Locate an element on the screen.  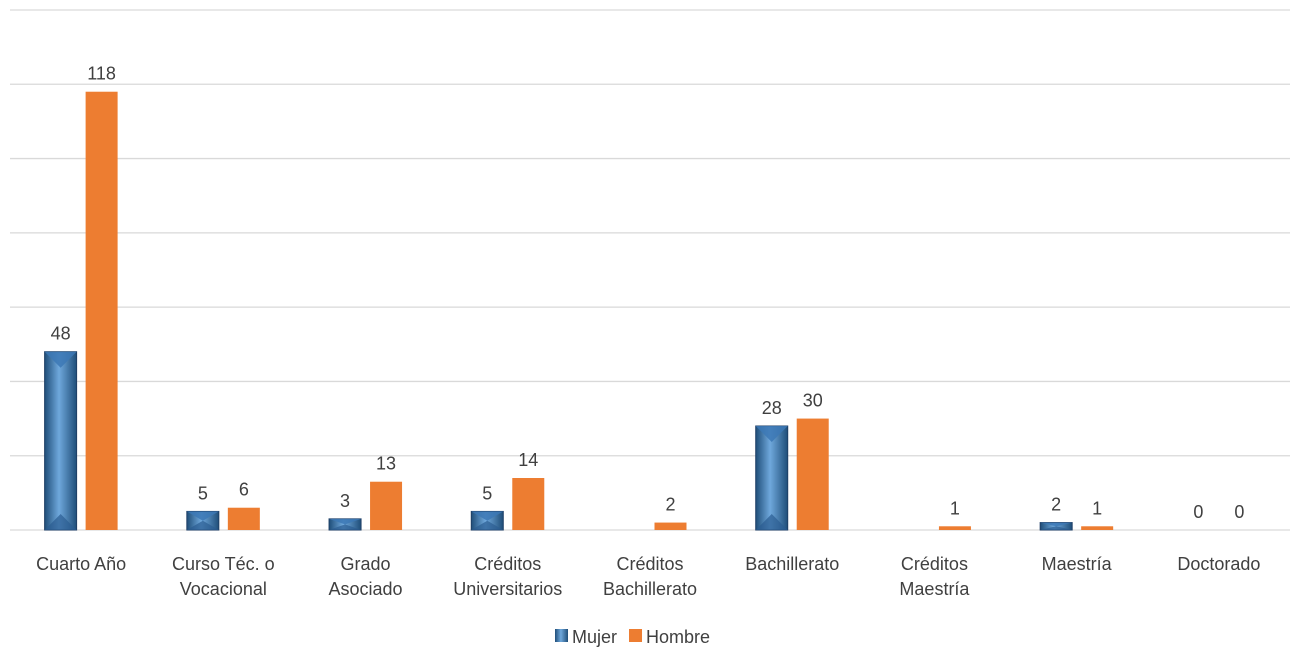
legend-item: Mujer is located at coordinates (586, 637).